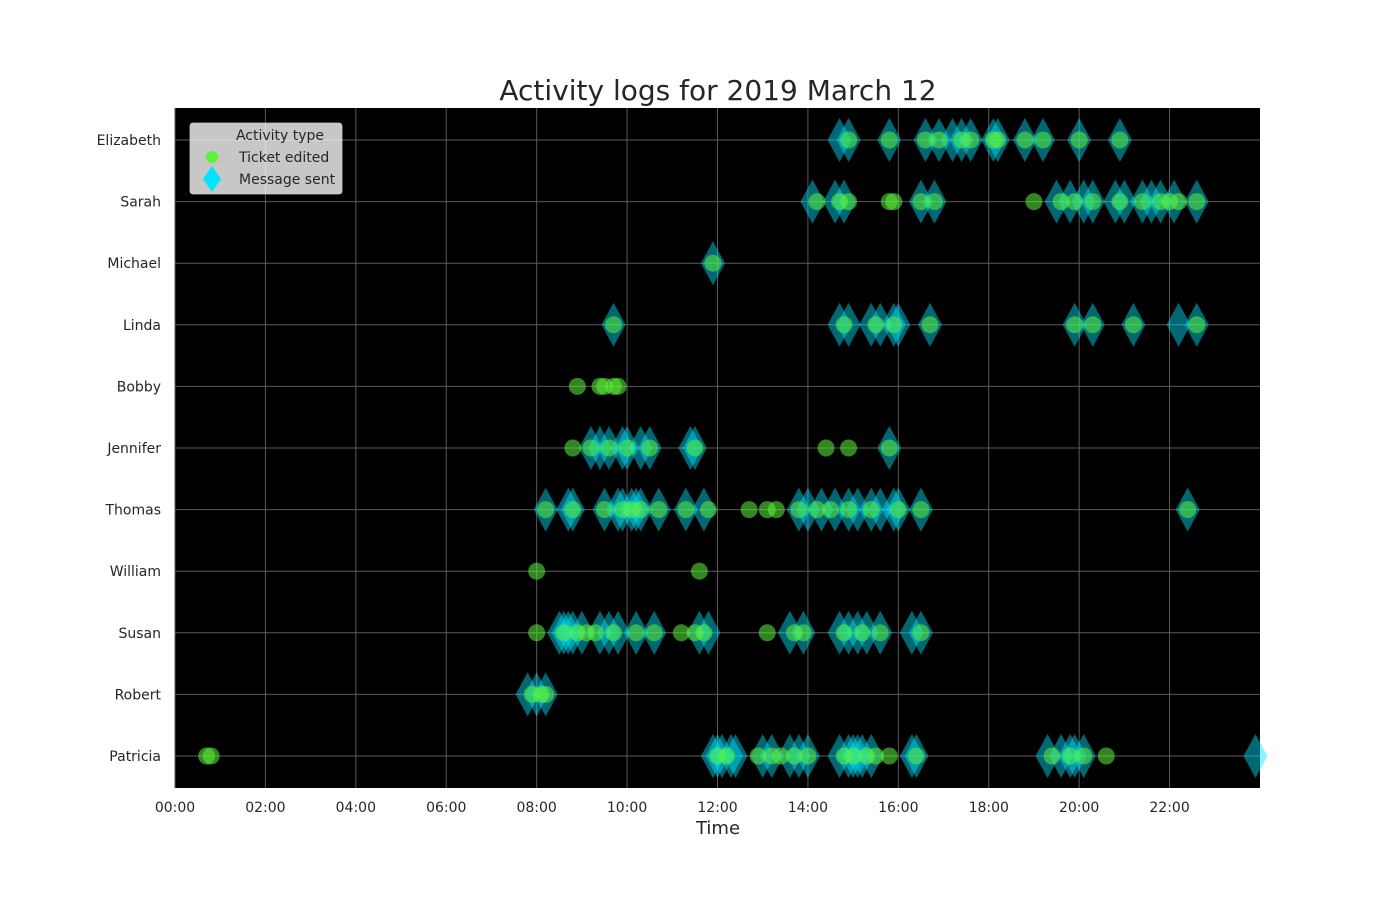  What do you see at coordinates (898, 808) in the screenshot?
I see `x-tick-label: 16:00` at bounding box center [898, 808].